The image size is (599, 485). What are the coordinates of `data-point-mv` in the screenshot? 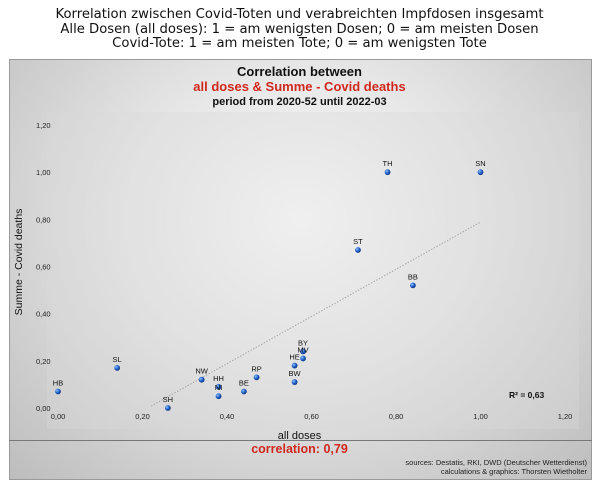 It's located at (303, 358).